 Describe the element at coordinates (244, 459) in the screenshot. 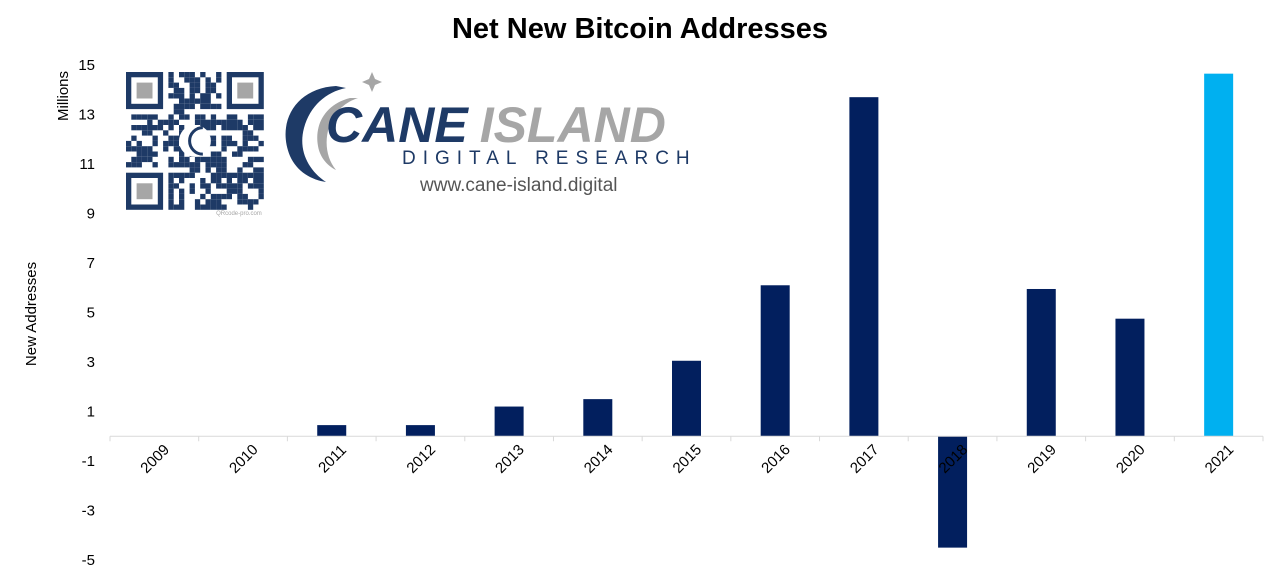

I see `x-tick-label: 2010` at that location.